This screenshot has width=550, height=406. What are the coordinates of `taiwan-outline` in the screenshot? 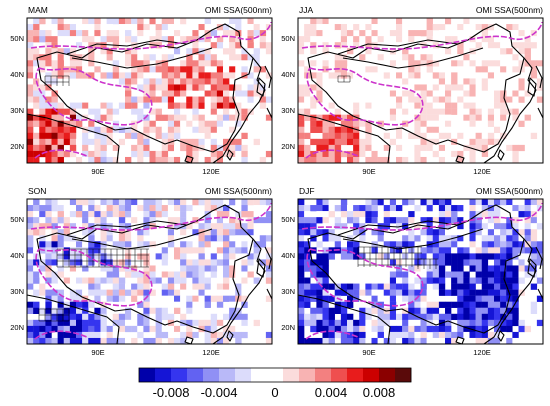 It's located at (230, 336).